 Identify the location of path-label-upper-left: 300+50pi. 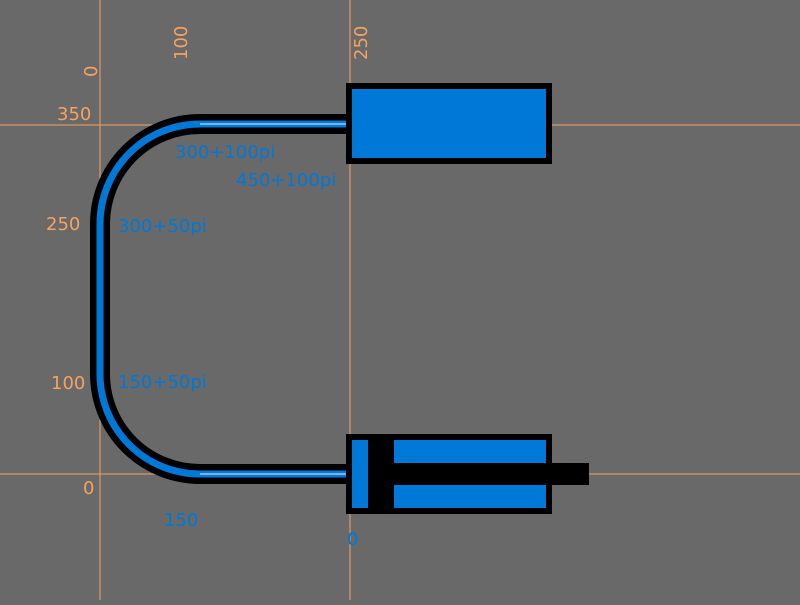
(162, 226).